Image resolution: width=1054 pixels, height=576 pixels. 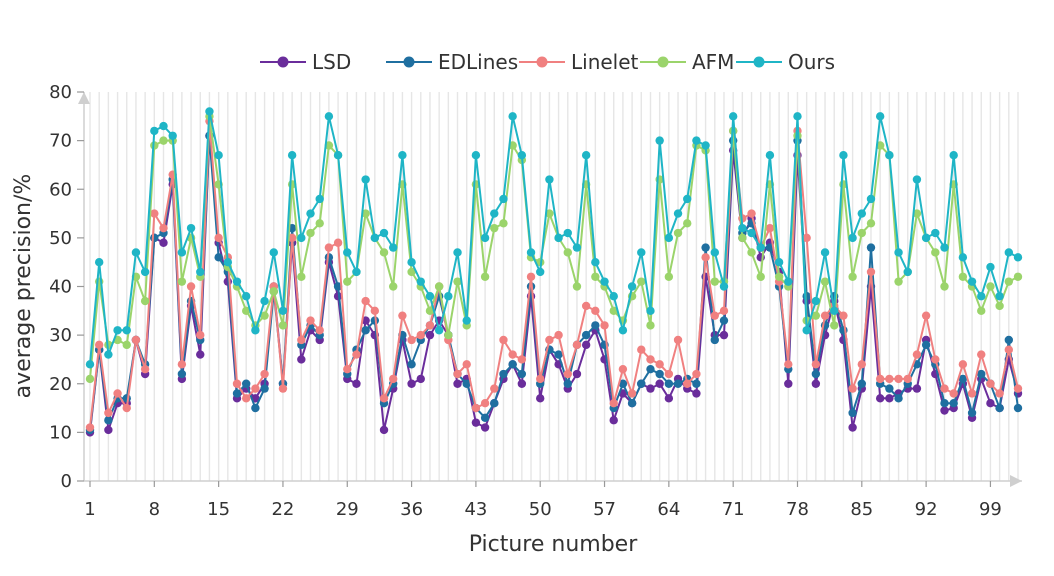 I want to click on y-tick-label: 70, so click(x=60, y=141).